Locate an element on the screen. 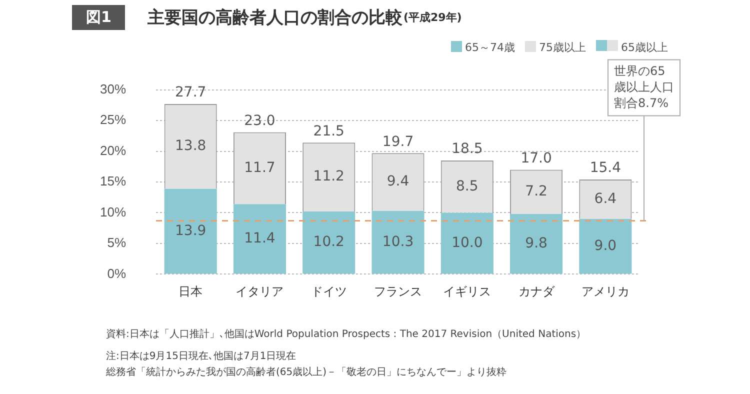 This screenshot has height=394, width=750. data-label: 8.5 is located at coordinates (467, 186).